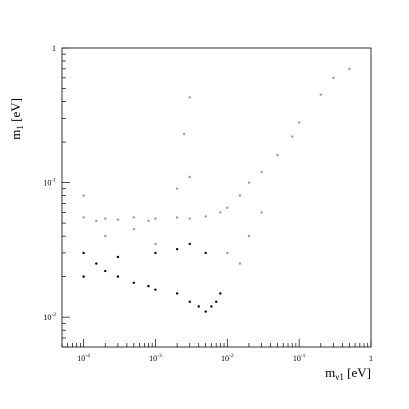  What do you see at coordinates (54, 48) in the screenshot?
I see `y-tick-label: 1` at bounding box center [54, 48].